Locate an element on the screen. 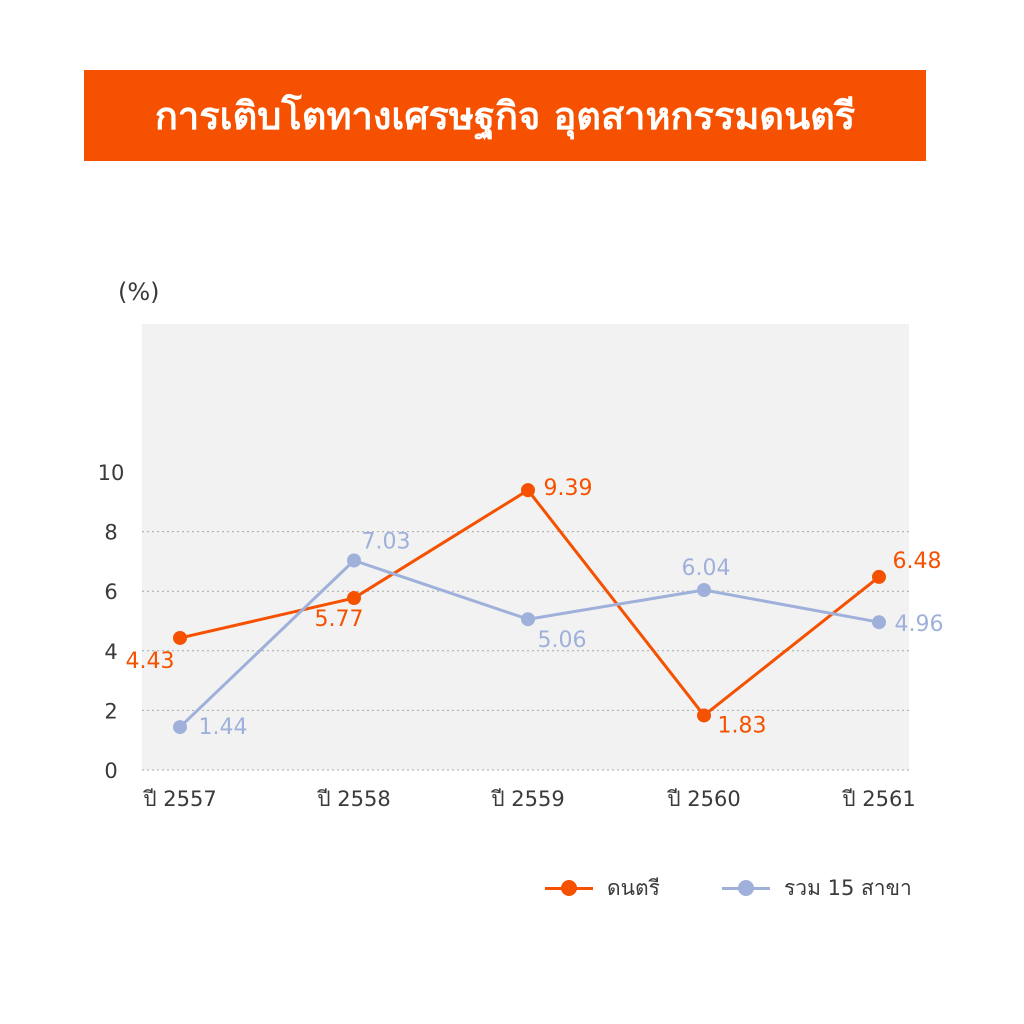  data-label-all: 5.06 is located at coordinates (562, 640).